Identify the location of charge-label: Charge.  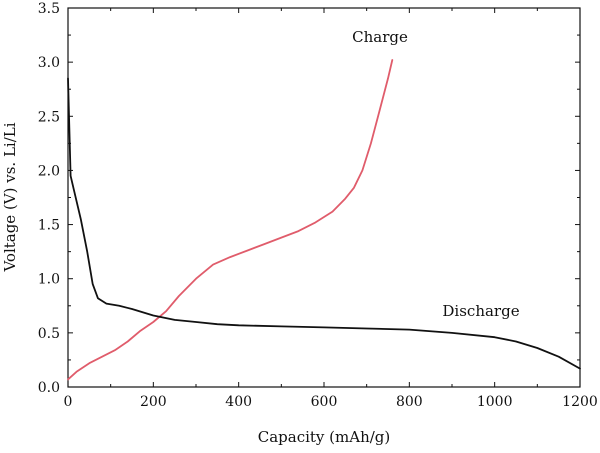
(380, 37).